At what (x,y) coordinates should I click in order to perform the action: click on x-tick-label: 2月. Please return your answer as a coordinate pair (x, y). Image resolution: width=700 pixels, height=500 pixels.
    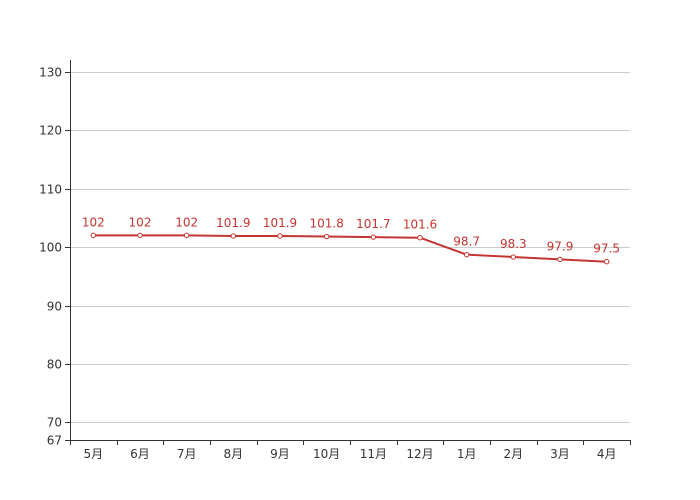
    Looking at the image, I should click on (514, 454).